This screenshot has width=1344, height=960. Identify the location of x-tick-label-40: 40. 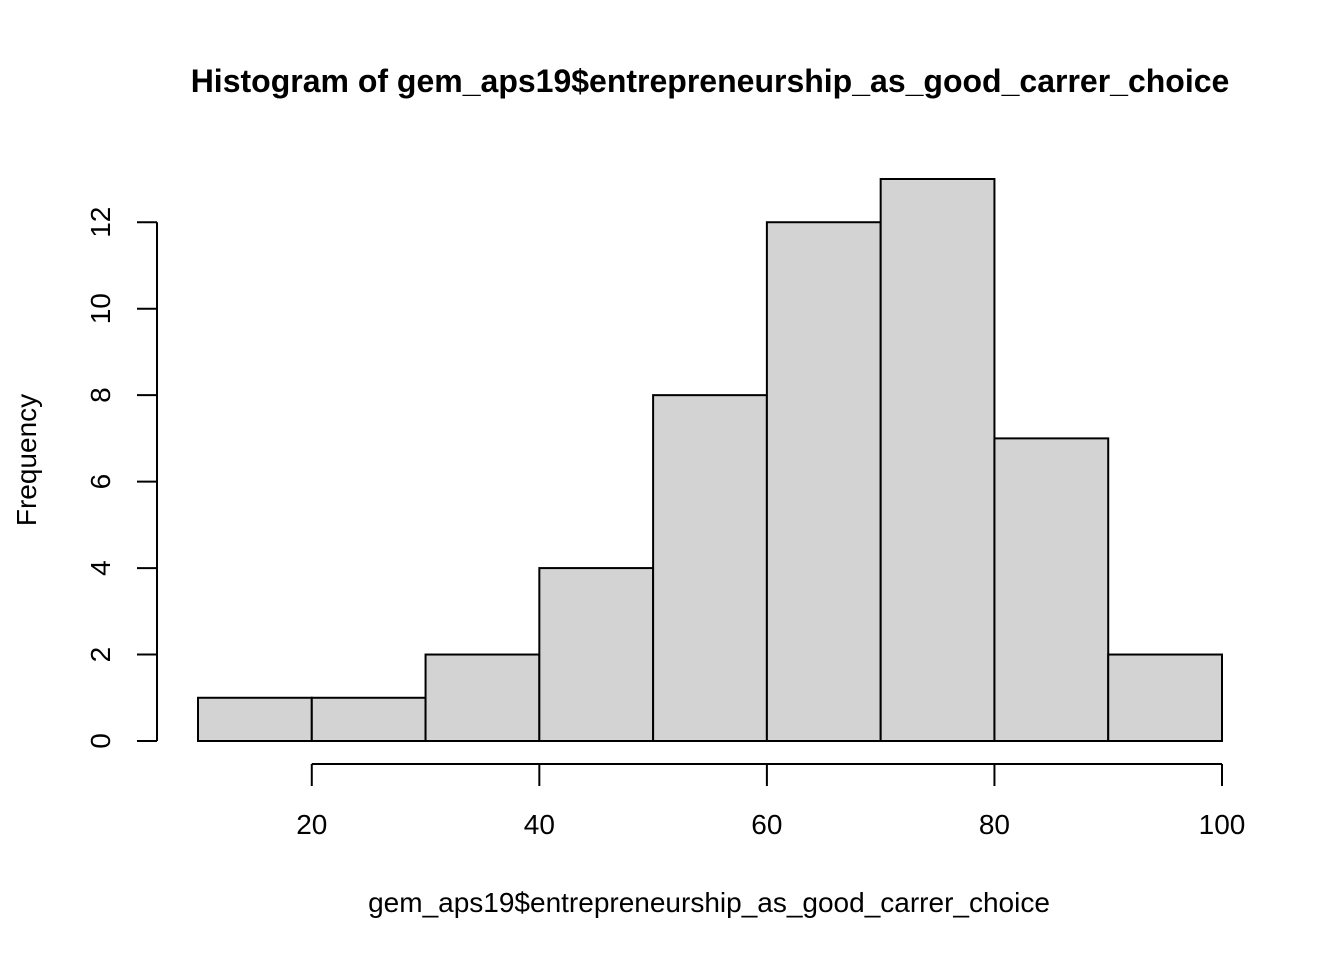
(539, 824).